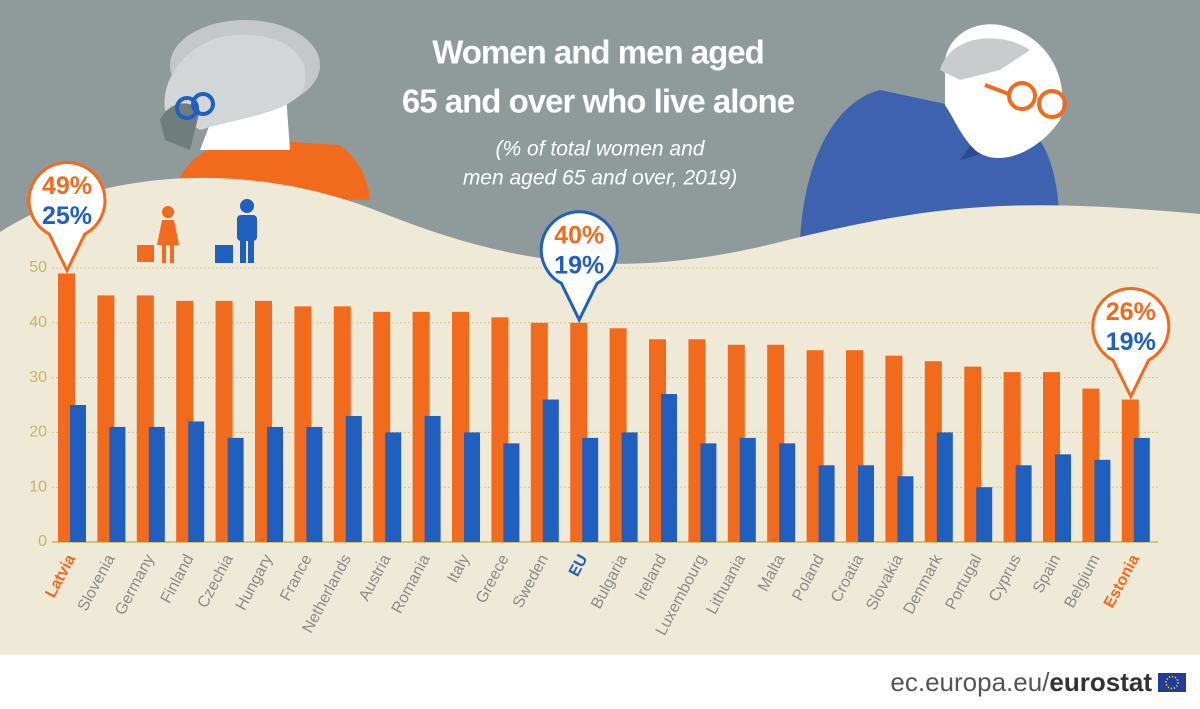  I want to click on woman-figure, so click(265, 110).